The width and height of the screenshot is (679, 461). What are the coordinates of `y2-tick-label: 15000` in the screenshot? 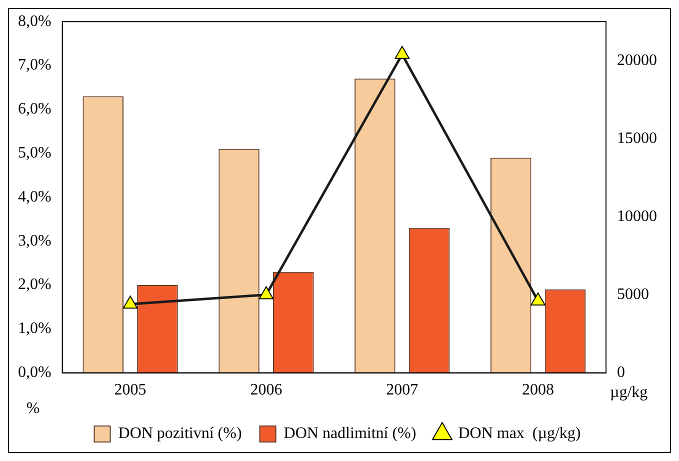 It's located at (637, 138).